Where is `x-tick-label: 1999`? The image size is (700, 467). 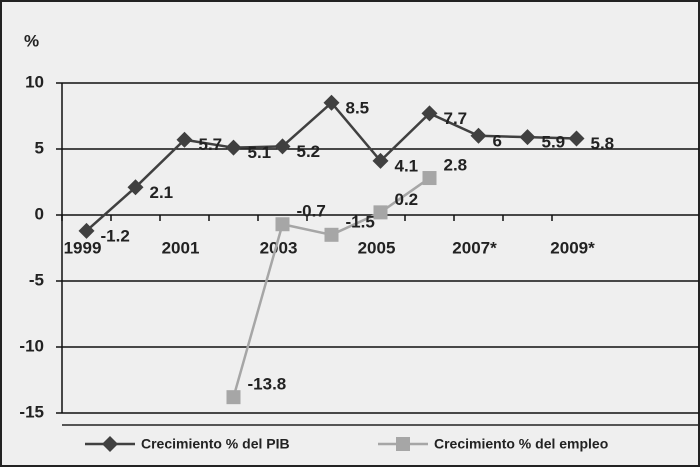
x-tick-label: 1999 is located at coordinates (83, 247).